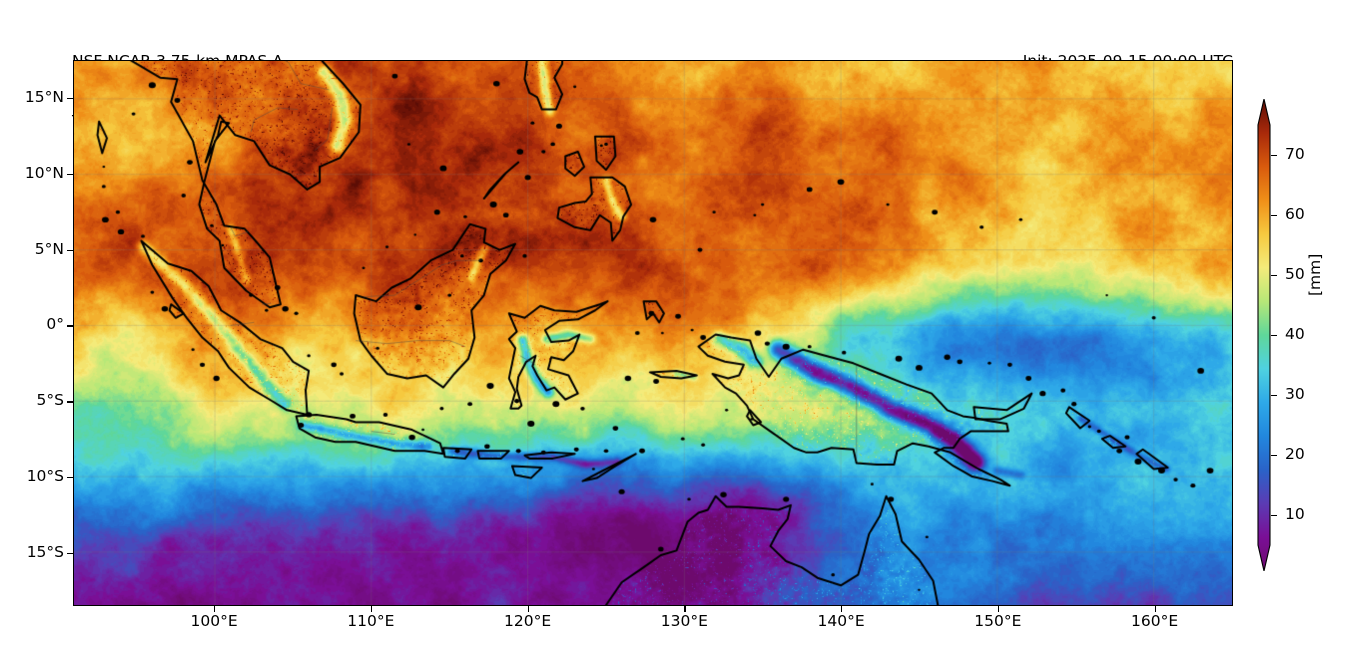 This screenshot has height=649, width=1349. Describe the element at coordinates (1155, 621) in the screenshot. I see `x-tick-label: 160°E` at that location.